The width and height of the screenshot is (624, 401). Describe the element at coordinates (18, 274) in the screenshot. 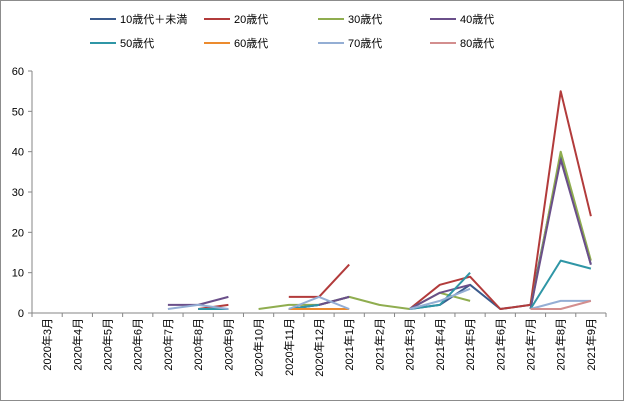

I see `y-tick-label: 10` at that location.